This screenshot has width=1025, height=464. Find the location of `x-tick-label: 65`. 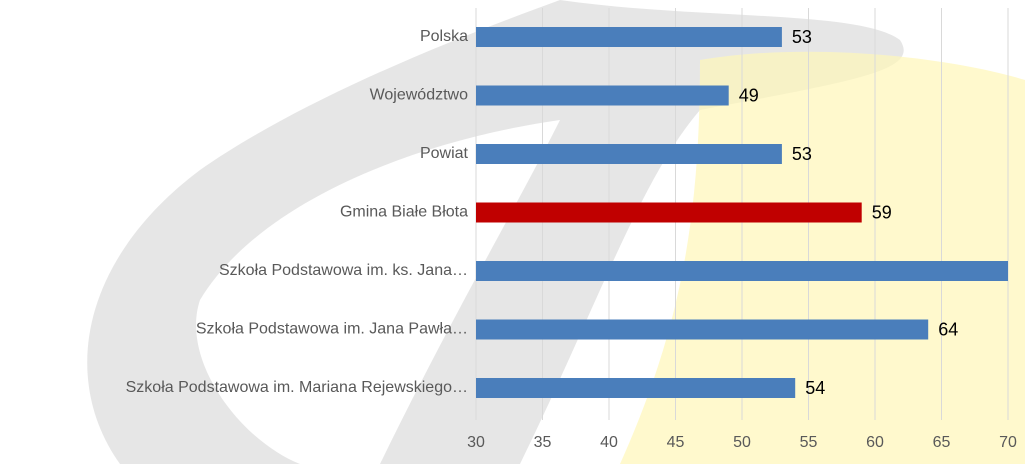

x-tick-label: 65 is located at coordinates (942, 442).